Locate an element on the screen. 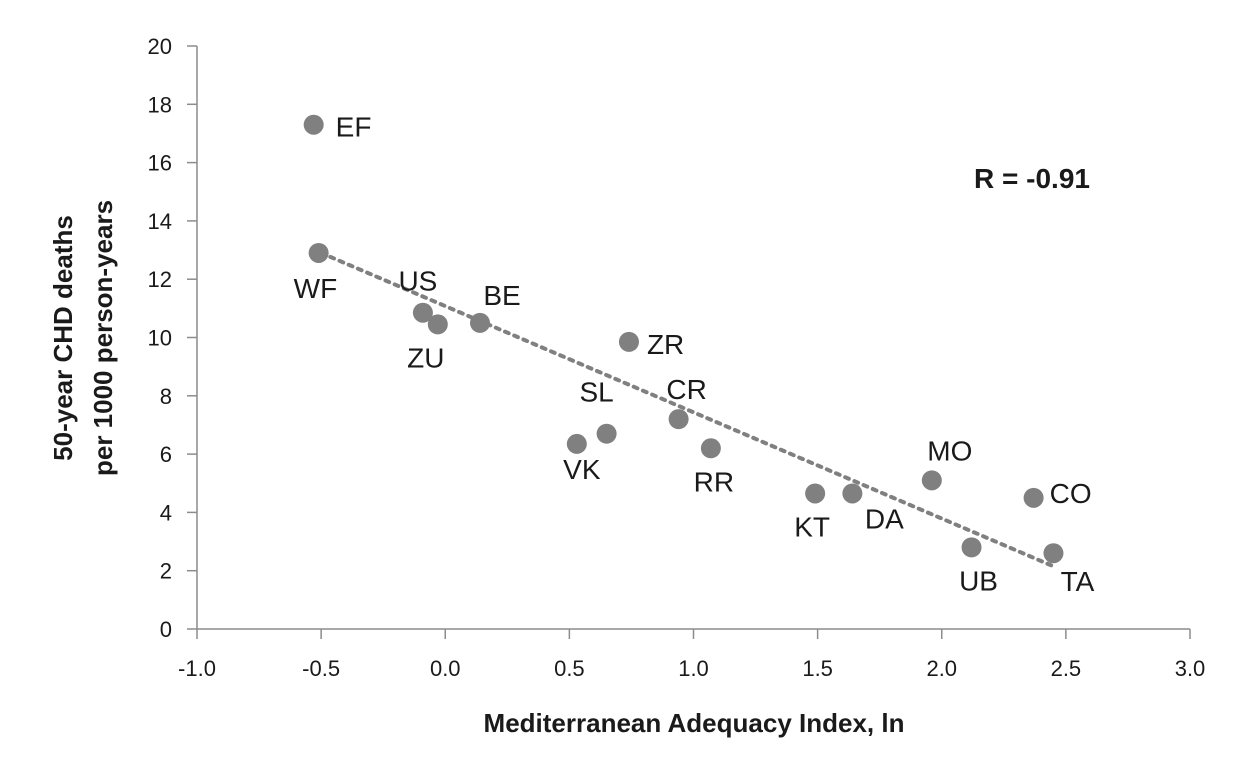 The height and width of the screenshot is (763, 1254). point-label-be: BE is located at coordinates (501, 295).